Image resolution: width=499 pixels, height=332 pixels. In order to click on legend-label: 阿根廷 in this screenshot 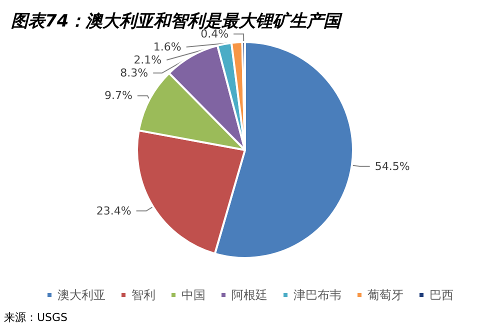, I will do `click(250, 295)`.